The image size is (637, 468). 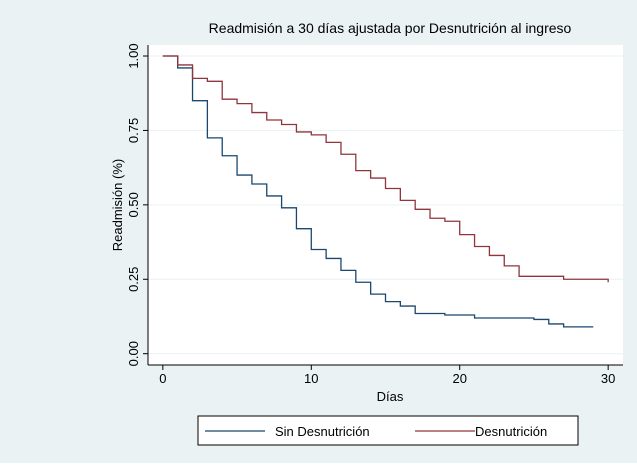 I want to click on x-axis-label: Días, so click(x=390, y=396).